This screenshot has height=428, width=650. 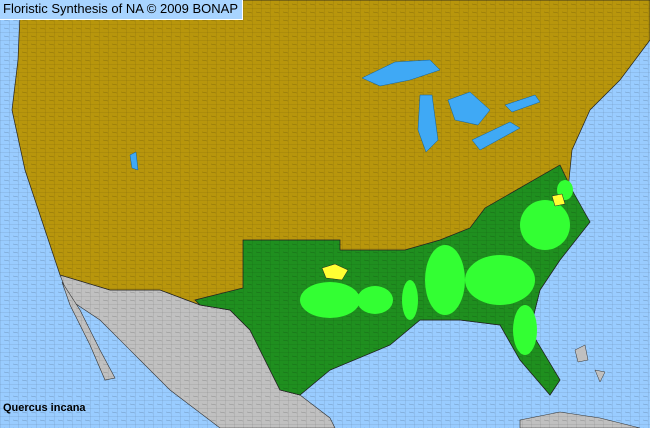 What do you see at coordinates (44, 408) in the screenshot?
I see `species-name: Quercus incana` at bounding box center [44, 408].